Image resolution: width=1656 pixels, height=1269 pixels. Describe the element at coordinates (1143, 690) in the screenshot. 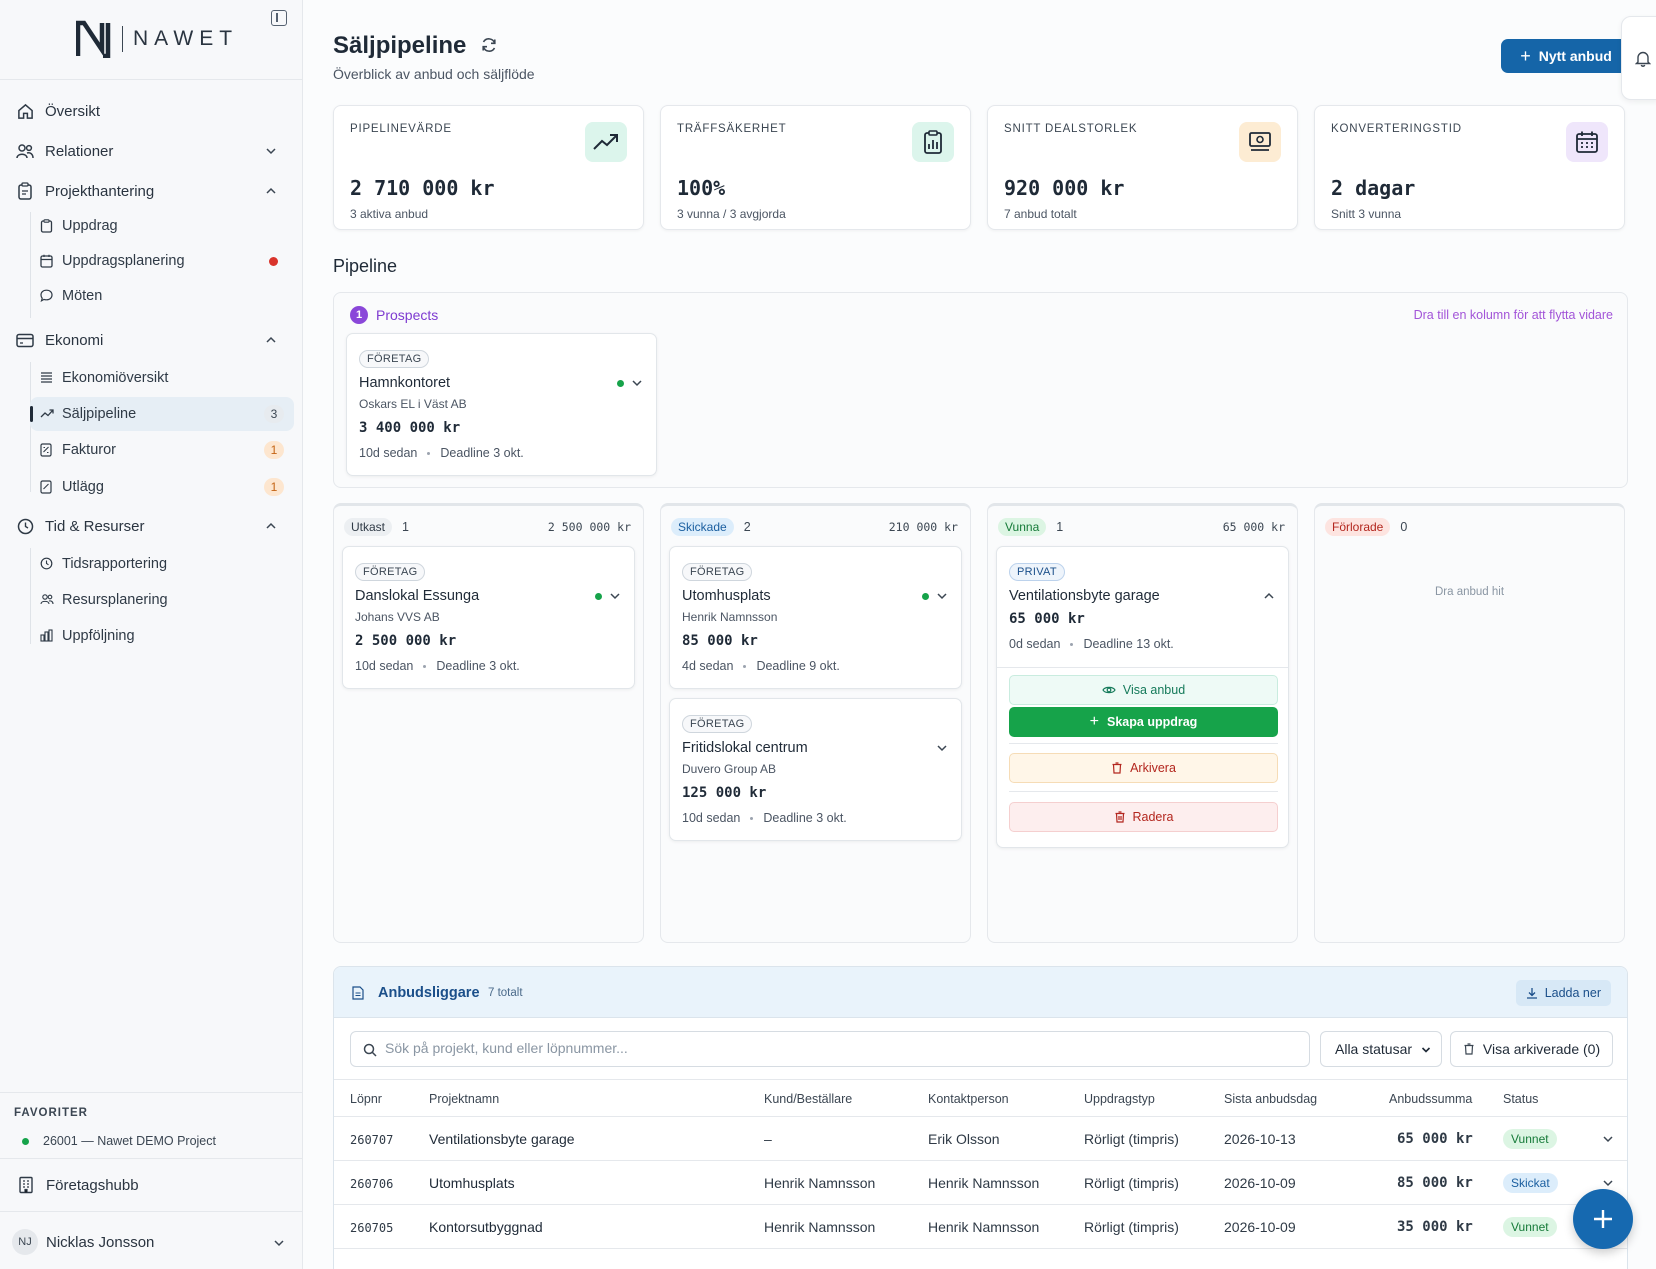

I see `view-tender-button: Visa anbud` at that location.